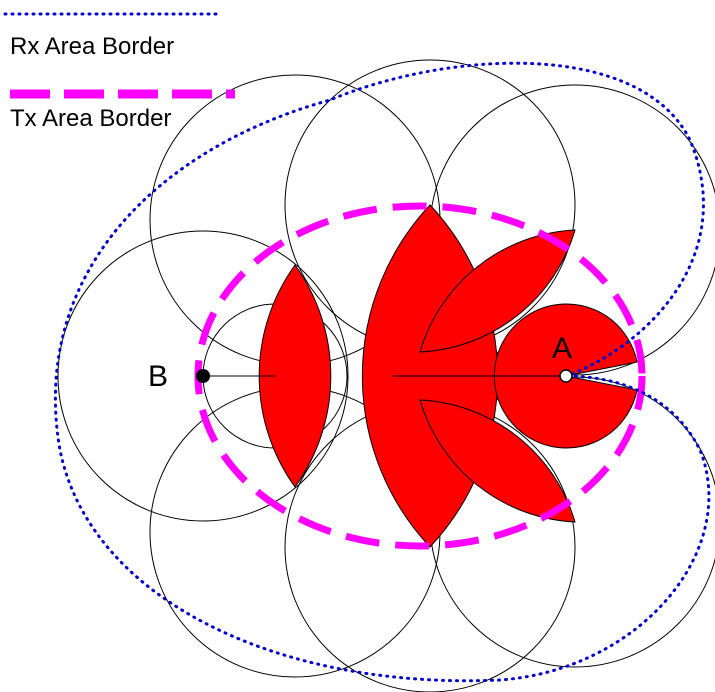 This screenshot has height=692, width=715. I want to click on tx-legend-label: Tx Area Border, so click(90, 118).